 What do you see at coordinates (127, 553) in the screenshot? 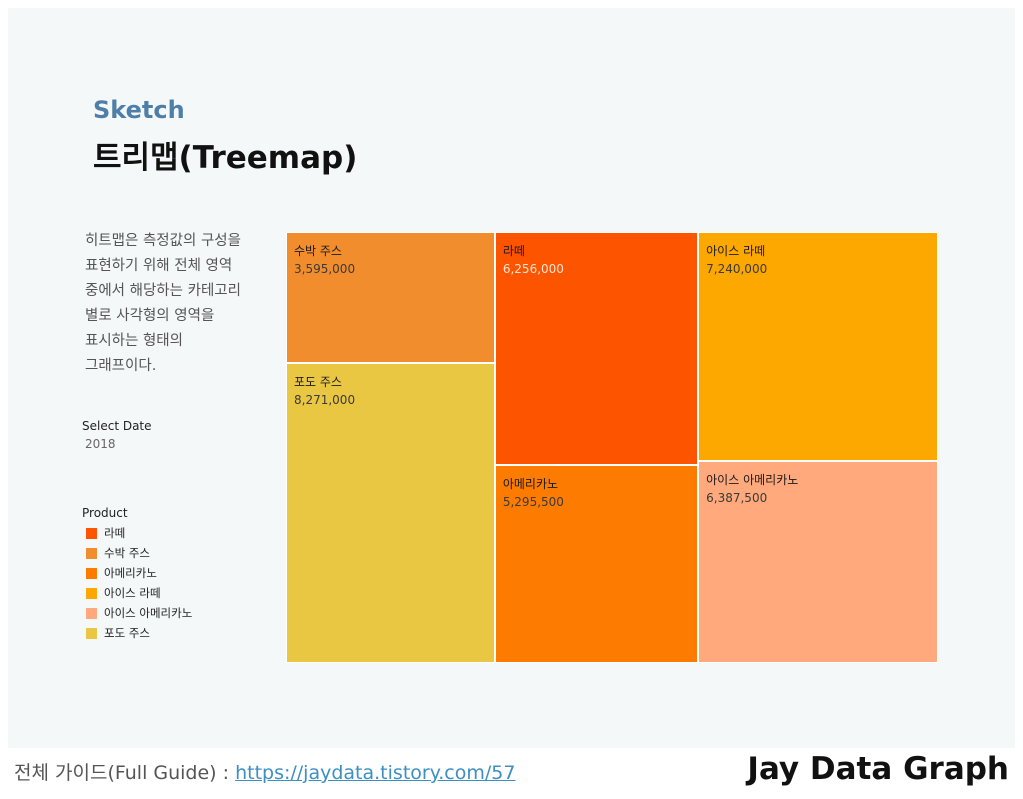
I see `legend-label: 수박 주스` at bounding box center [127, 553].